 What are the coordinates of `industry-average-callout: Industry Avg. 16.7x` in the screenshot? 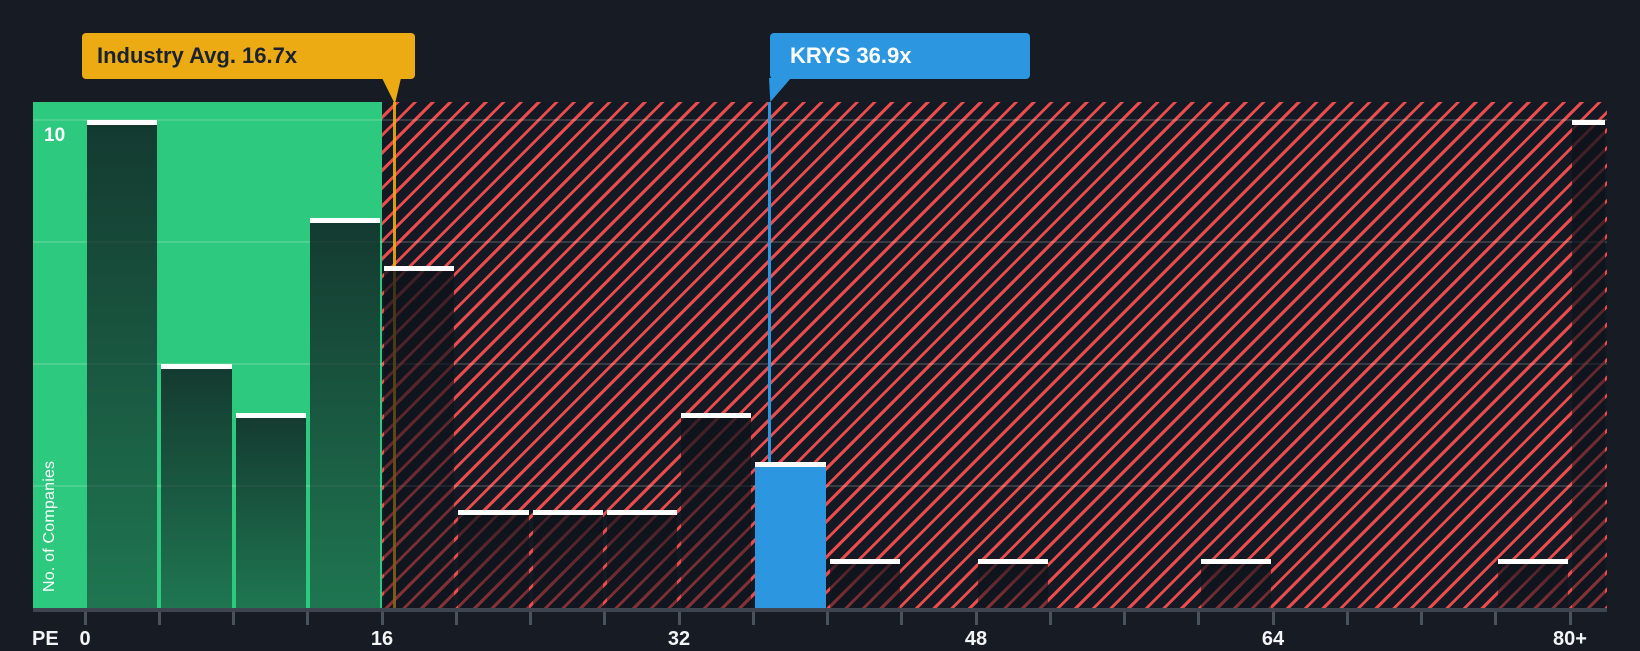 It's located at (248, 56).